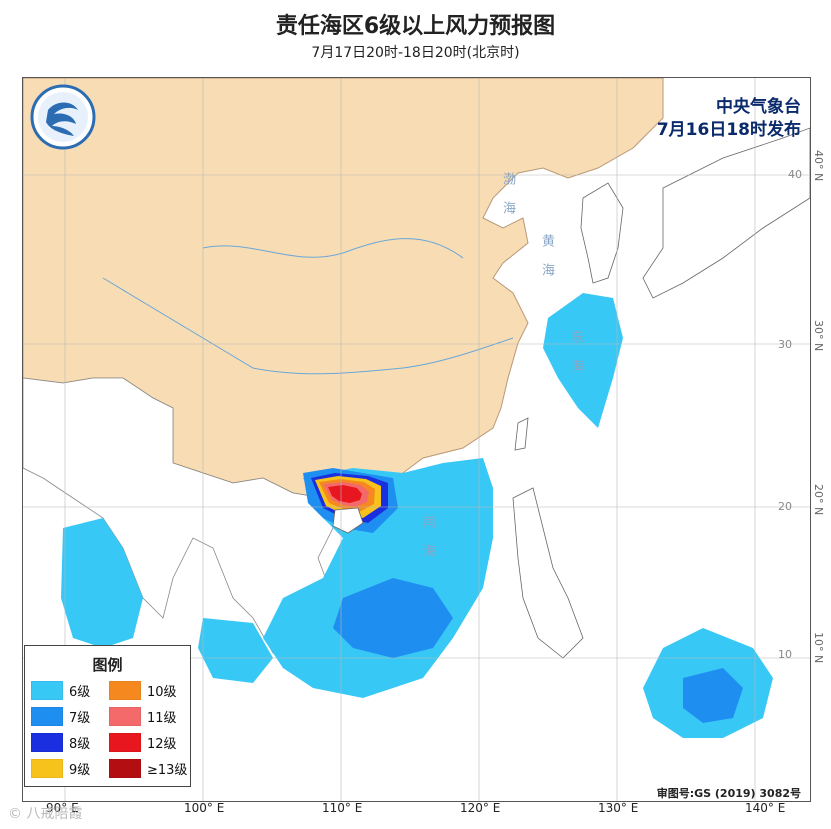  I want to click on sea-label-nanhai: 南海, so click(427, 544).